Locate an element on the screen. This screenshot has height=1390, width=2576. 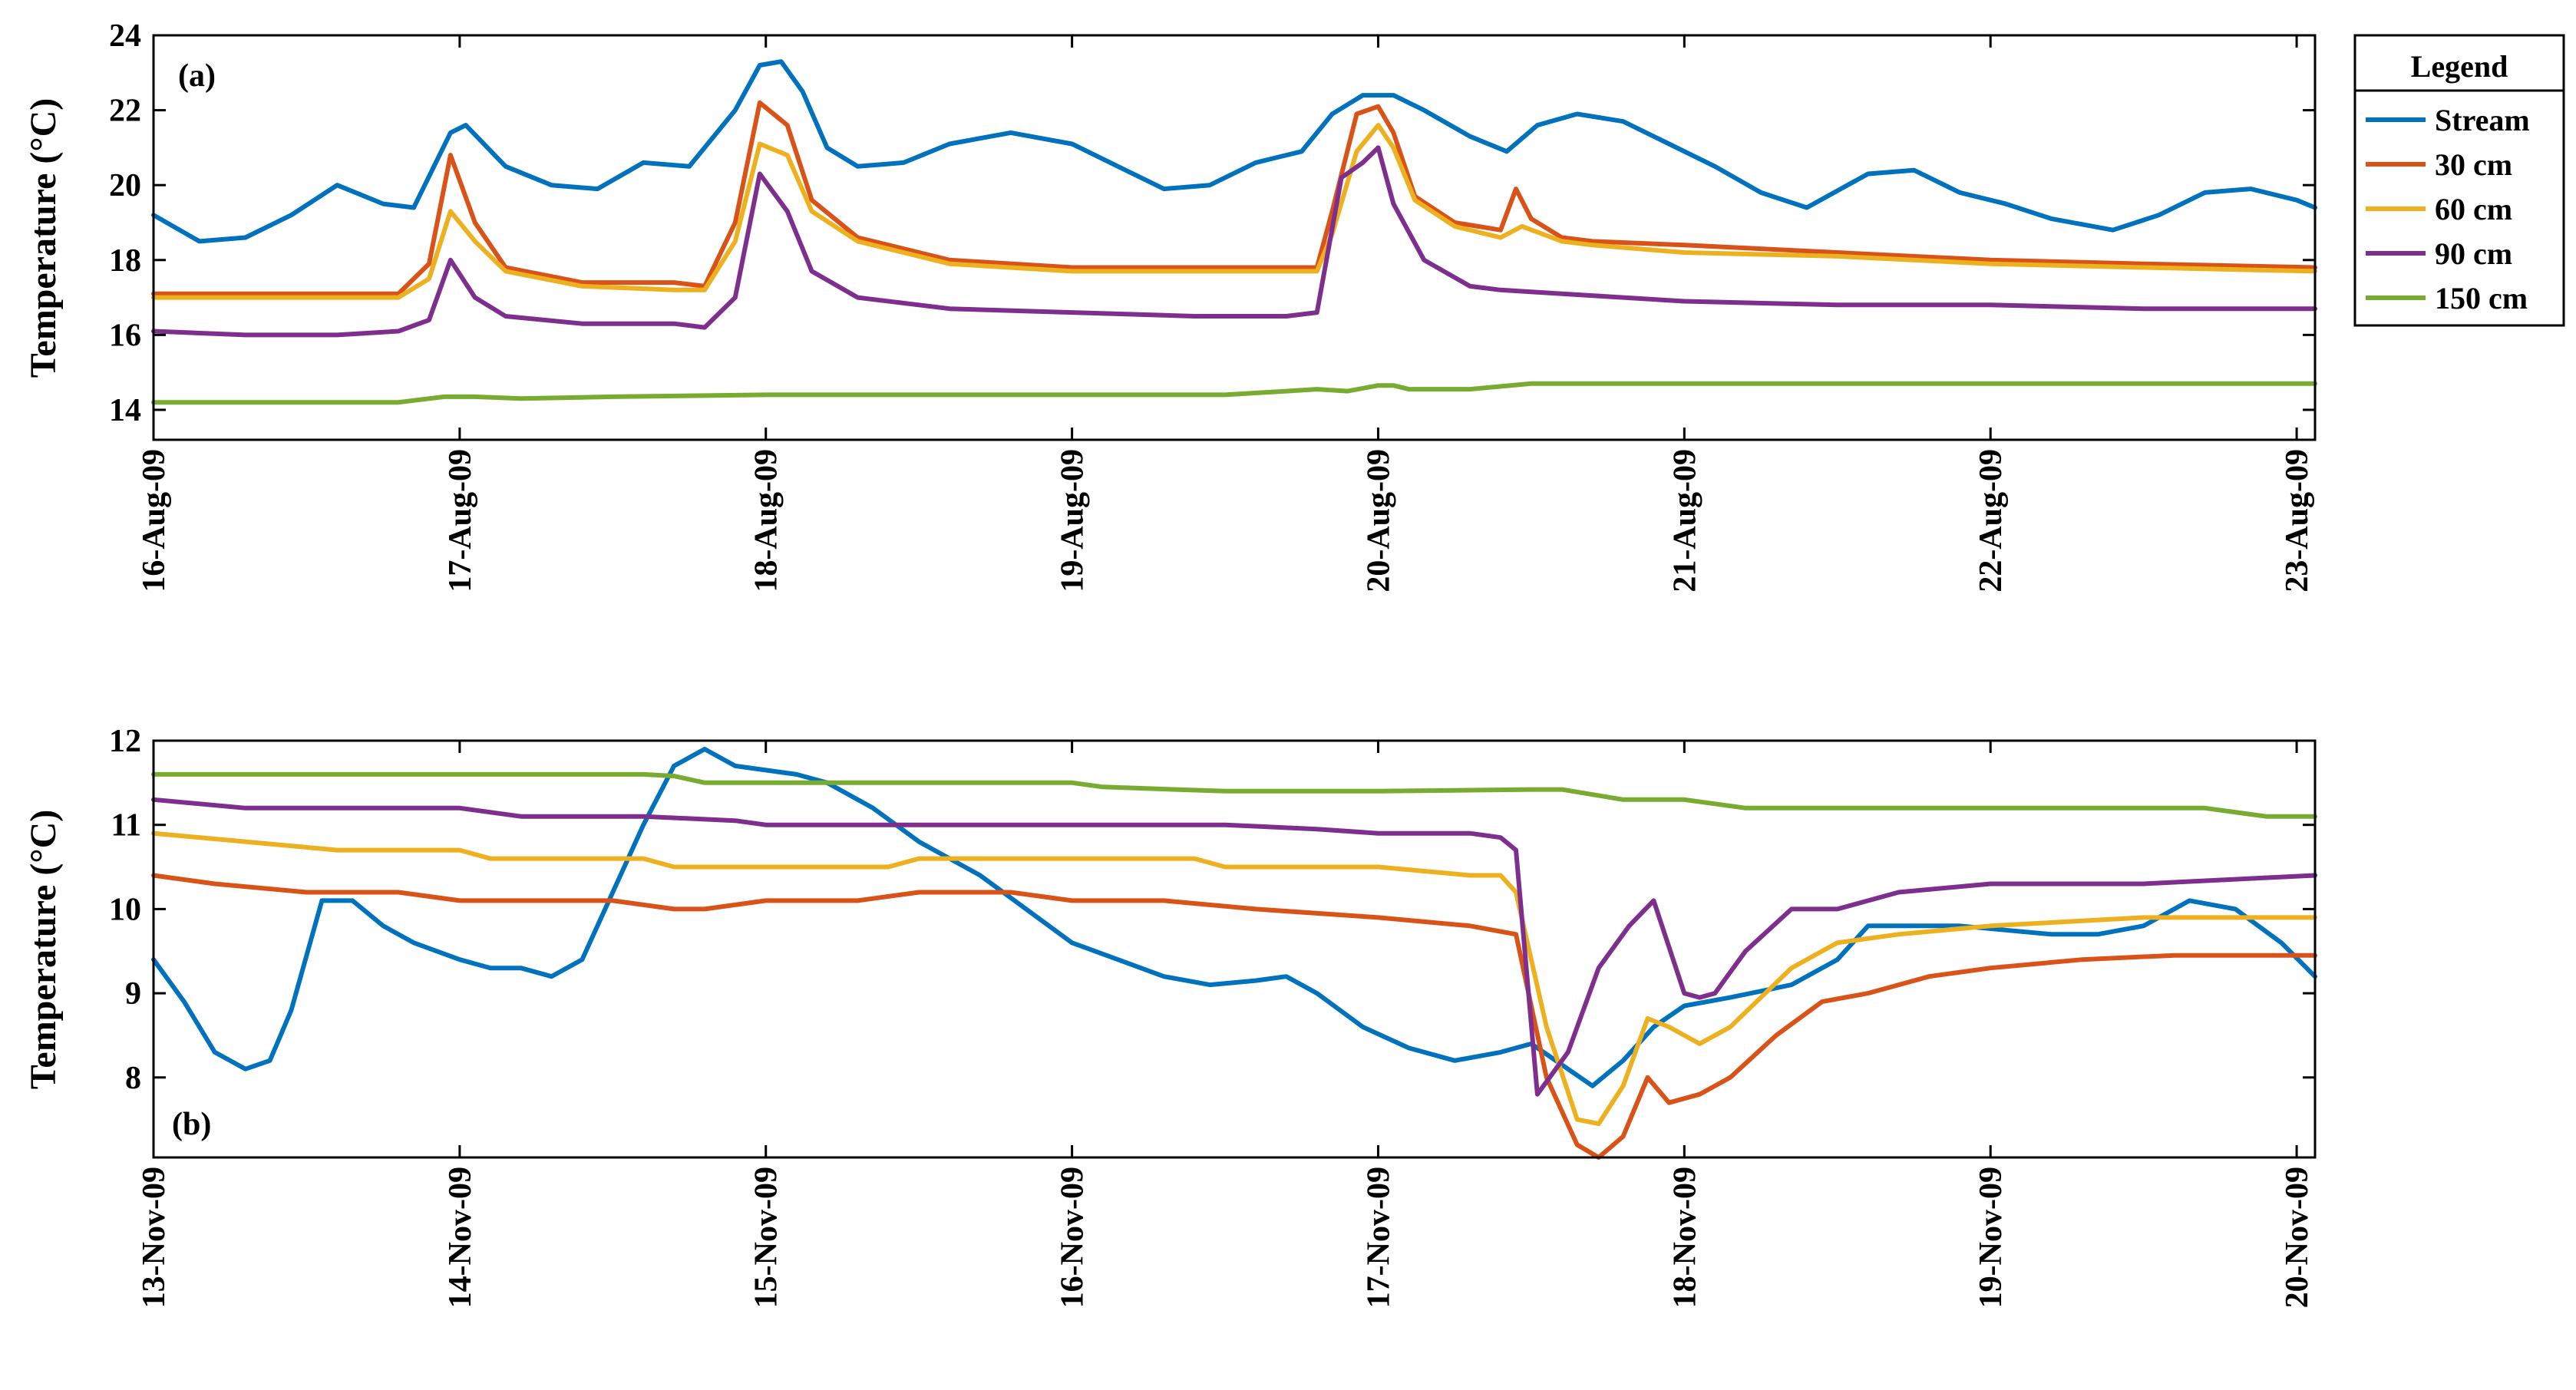
panel-a-x-tick-label: 19-Aug-09 is located at coordinates (1073, 521).